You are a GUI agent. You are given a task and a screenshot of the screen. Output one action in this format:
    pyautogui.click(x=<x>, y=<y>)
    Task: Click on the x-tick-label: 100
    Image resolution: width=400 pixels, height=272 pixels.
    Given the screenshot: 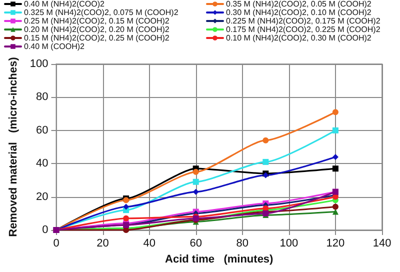 What is the action you would take?
    pyautogui.click(x=289, y=244)
    